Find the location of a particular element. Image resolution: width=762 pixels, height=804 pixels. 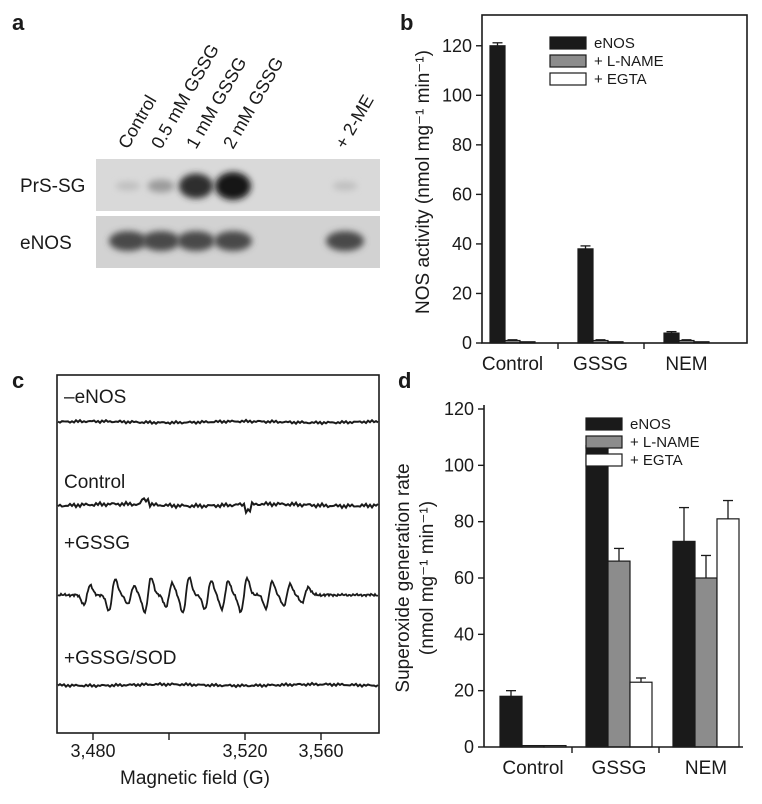

epr-trace-gssg-sod is located at coordinates (218, 685).